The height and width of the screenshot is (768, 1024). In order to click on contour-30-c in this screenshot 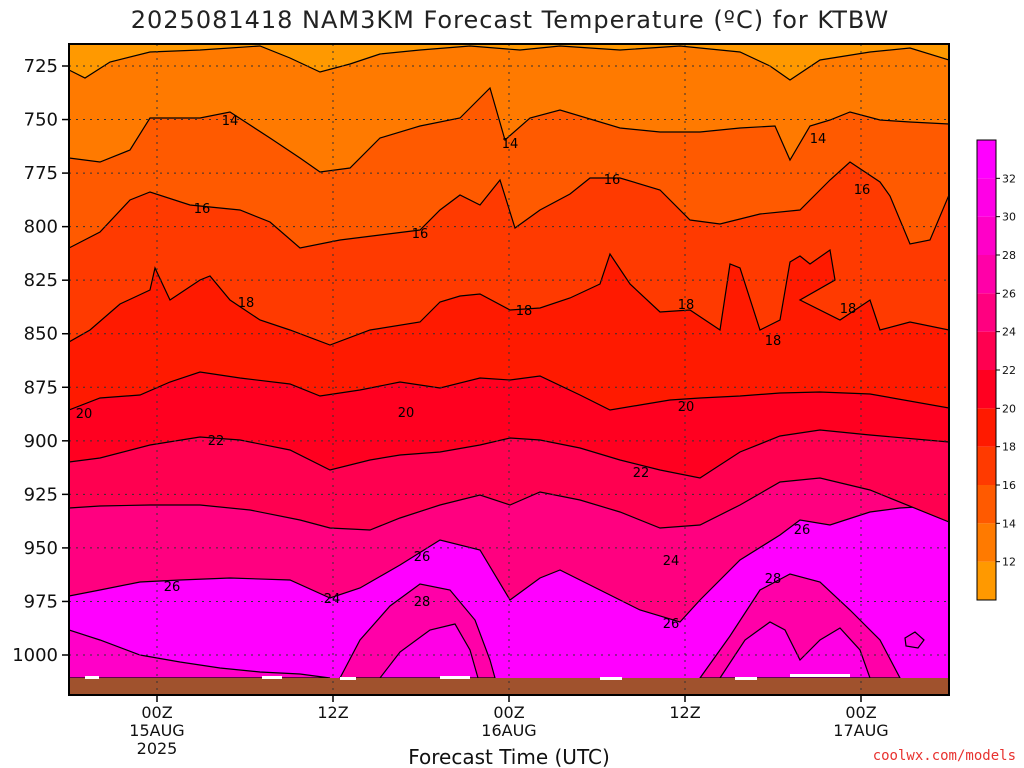, I will do `click(794, 650)`.